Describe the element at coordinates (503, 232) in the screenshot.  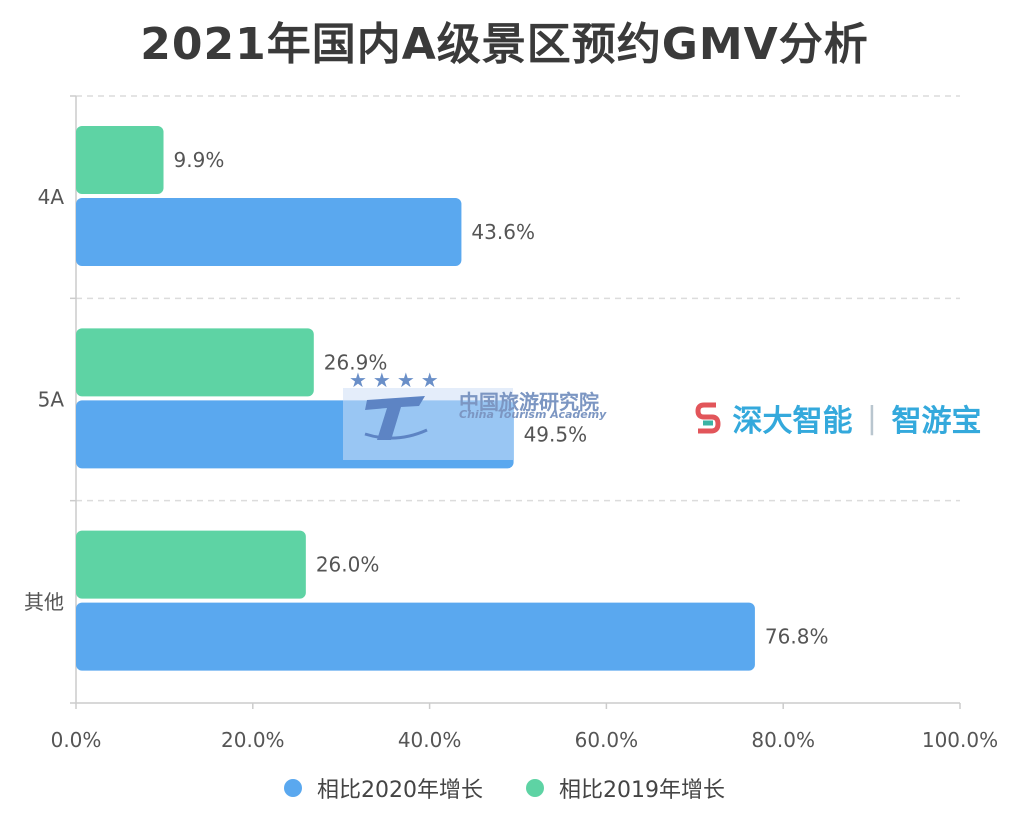
I see `data-label: 43.6%` at that location.